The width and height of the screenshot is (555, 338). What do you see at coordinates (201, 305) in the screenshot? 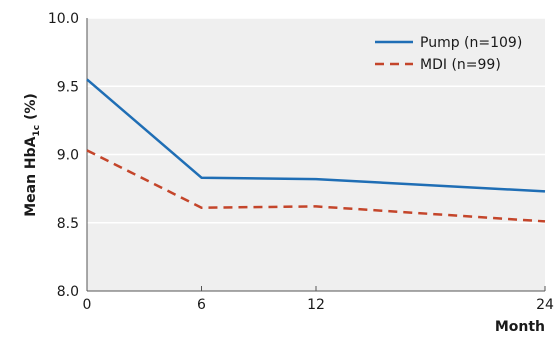
I see `x-tick-label-1: 6` at bounding box center [201, 305].